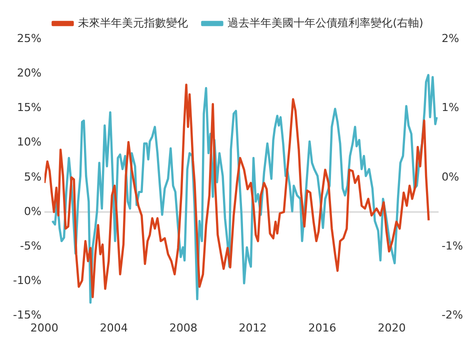 The height and width of the screenshot is (343, 474). Describe the element at coordinates (183, 327) in the screenshot. I see `x-tick-label: 2008` at that location.